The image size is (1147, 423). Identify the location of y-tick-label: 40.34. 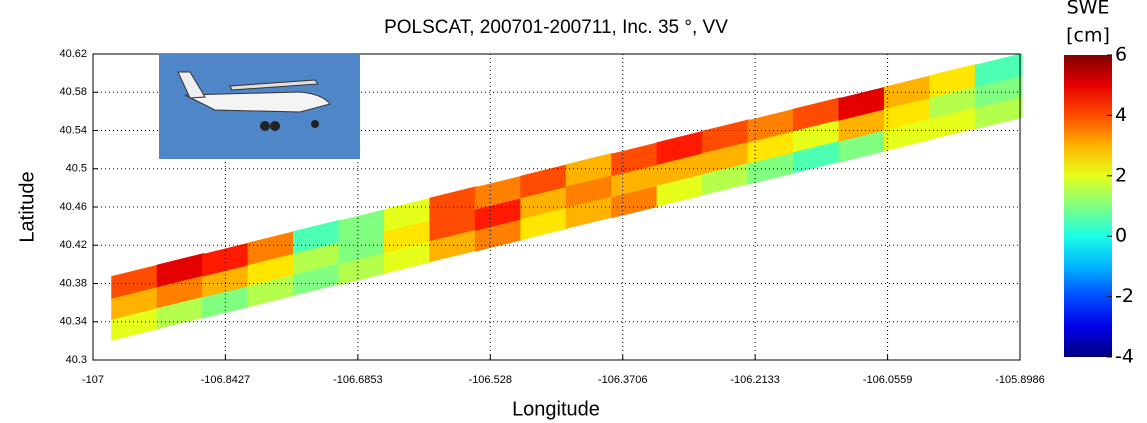
(73, 322).